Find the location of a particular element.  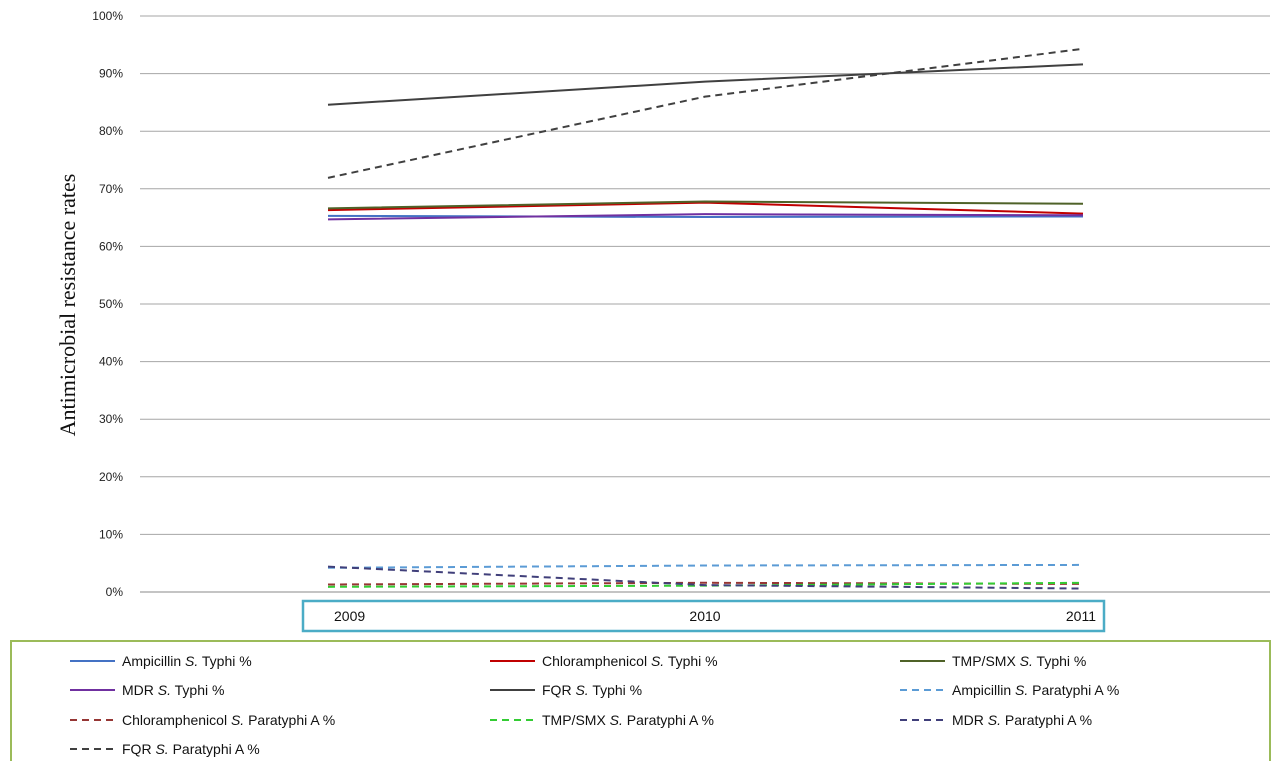

legend-label: Ampicillin S. Paratyphi A % is located at coordinates (1035, 690).